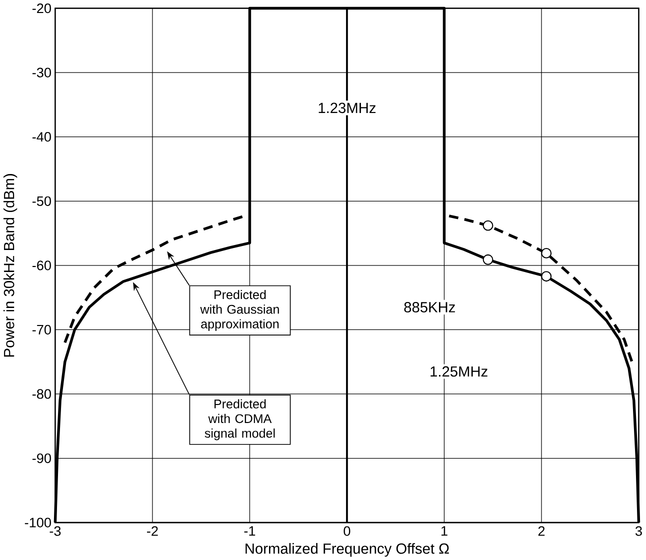 The height and width of the screenshot is (560, 646). I want to click on annotation: 1.25MHz, so click(459, 371).